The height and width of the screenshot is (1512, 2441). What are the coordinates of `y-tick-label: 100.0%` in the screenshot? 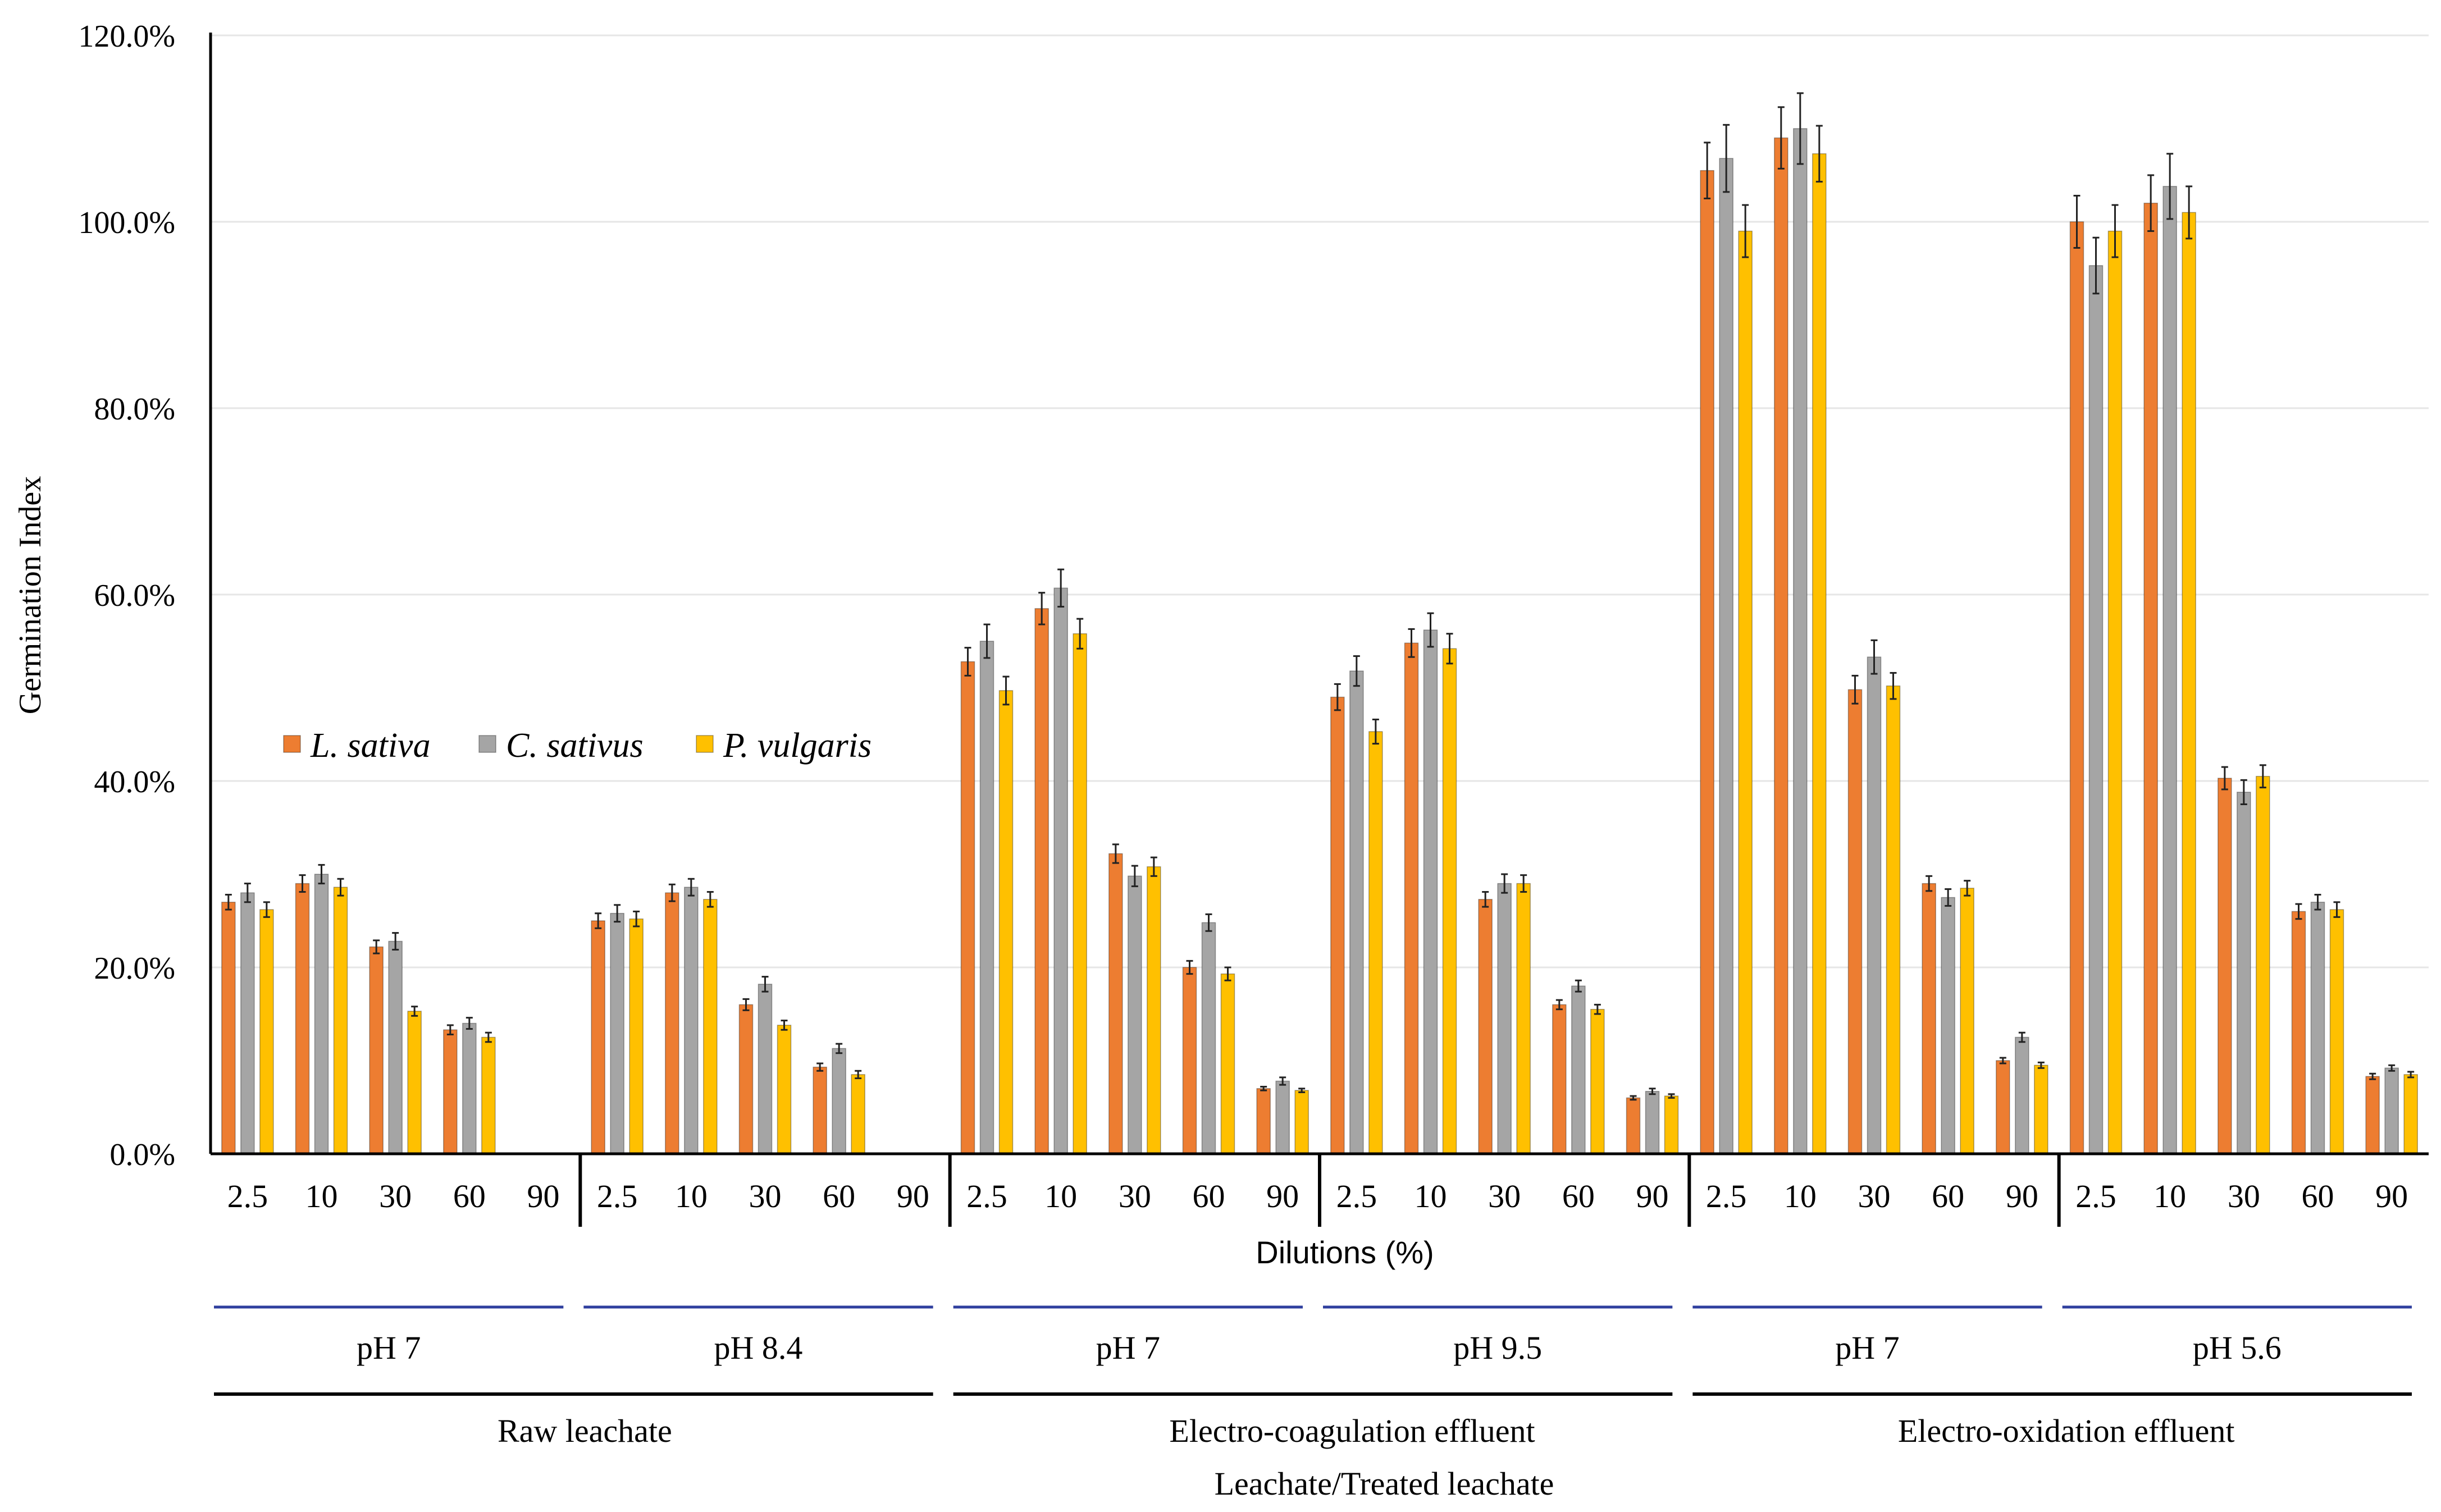 It's located at (126, 222).